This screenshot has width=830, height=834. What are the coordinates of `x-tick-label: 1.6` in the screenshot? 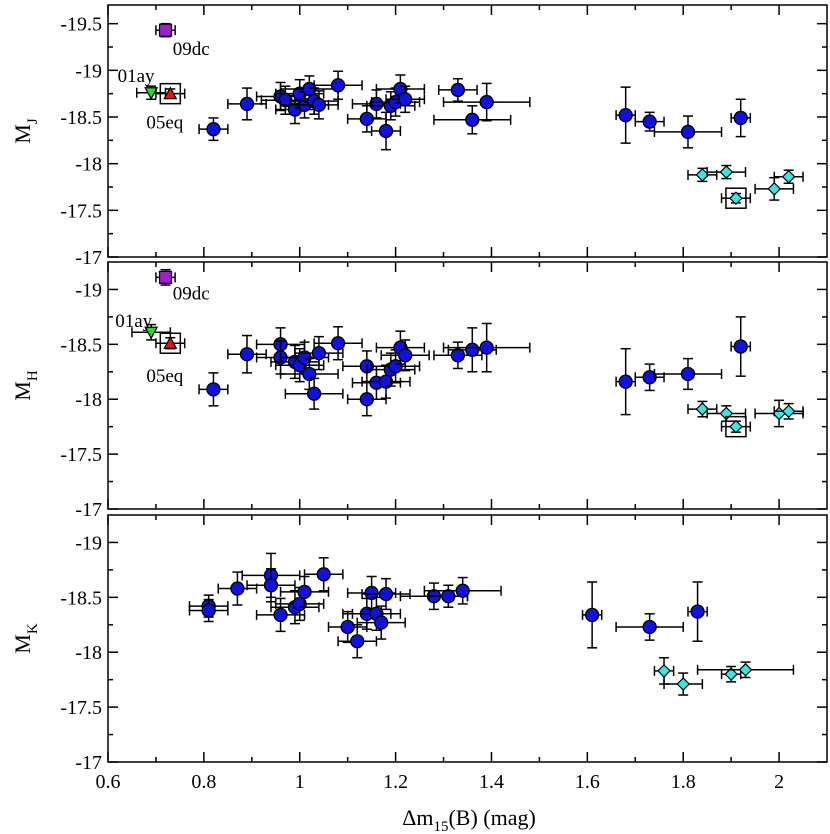 It's located at (587, 782).